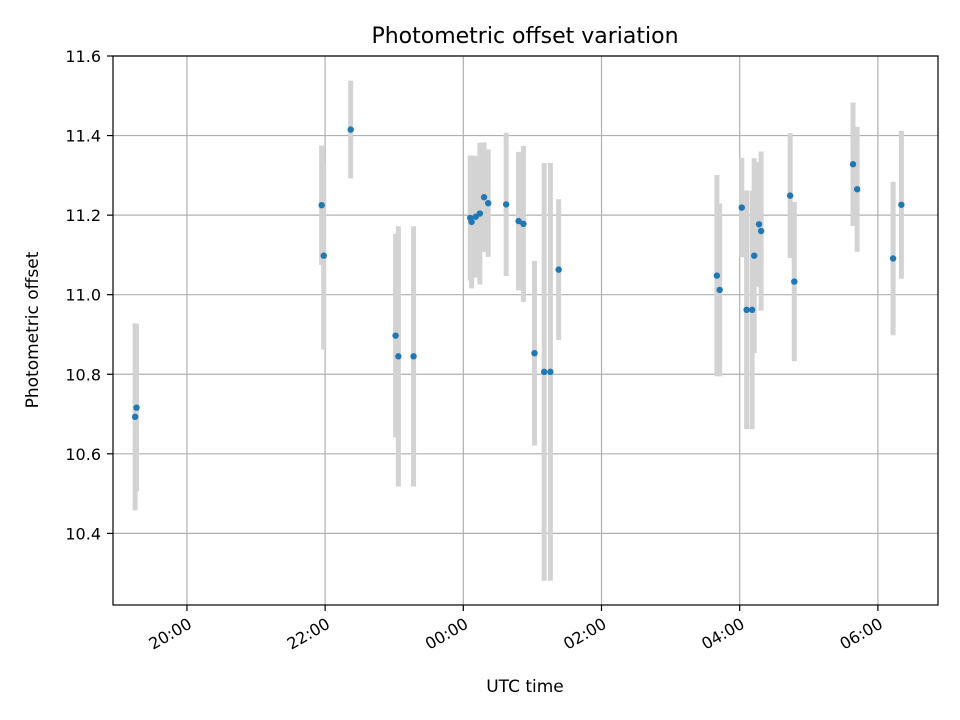  I want to click on y-tick-label: 10.6, so click(83, 454).